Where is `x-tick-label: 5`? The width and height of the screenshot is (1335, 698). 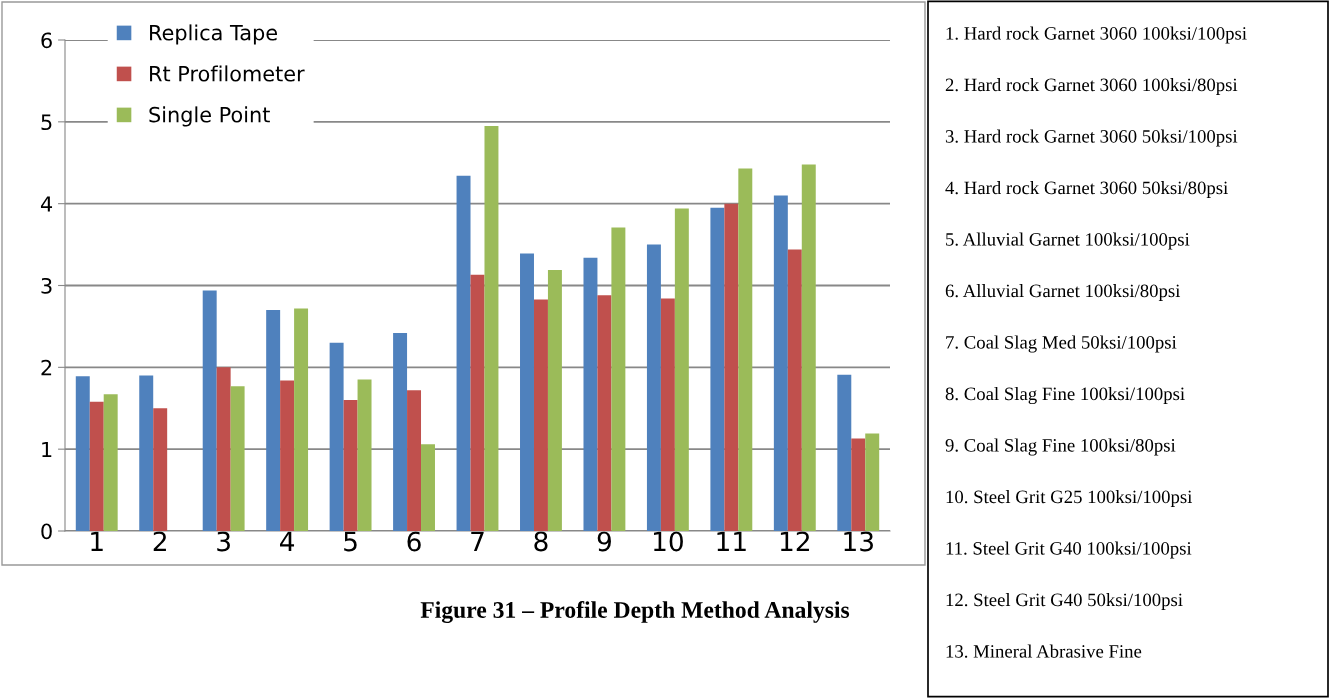
x-tick-label: 5 is located at coordinates (350, 541).